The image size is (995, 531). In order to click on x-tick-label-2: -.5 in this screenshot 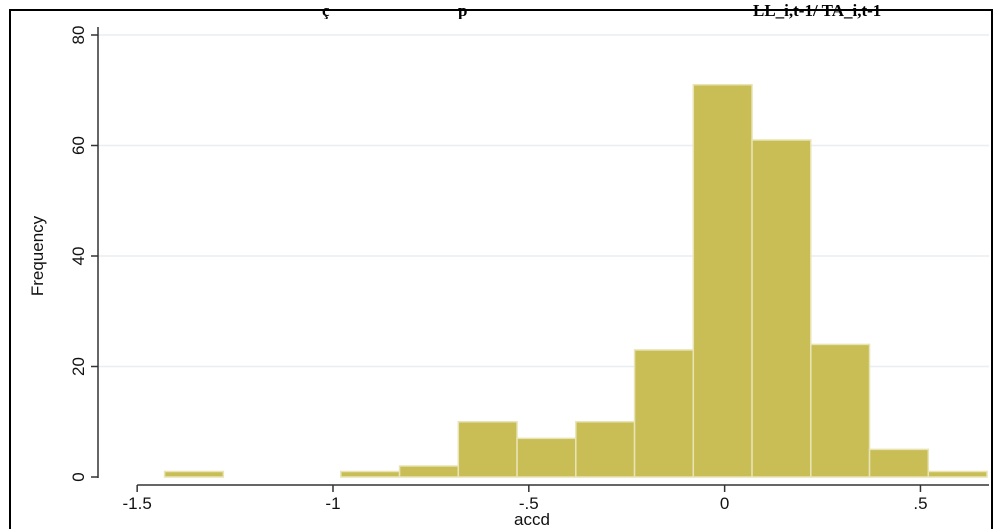, I will do `click(529, 503)`.